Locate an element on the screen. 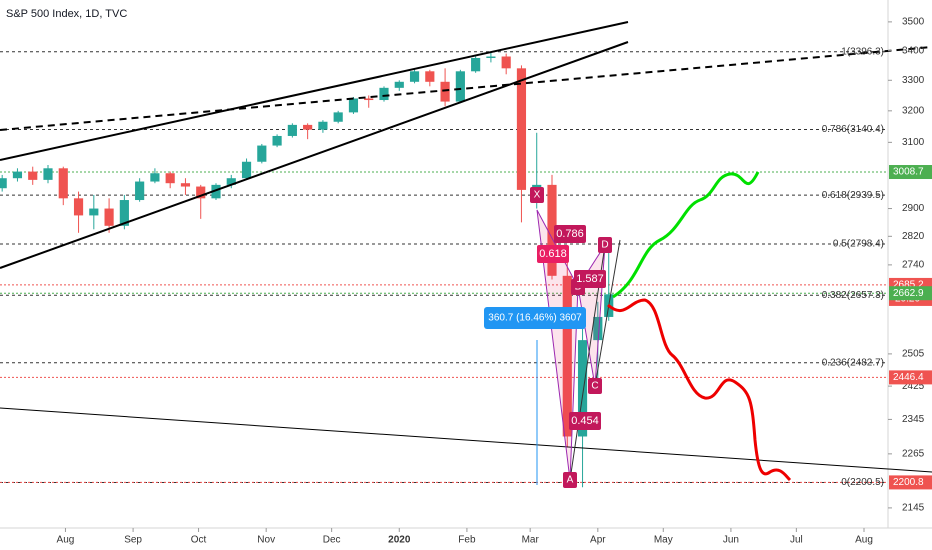 This screenshot has height=550, width=932. x-tick-label: Feb is located at coordinates (467, 540).